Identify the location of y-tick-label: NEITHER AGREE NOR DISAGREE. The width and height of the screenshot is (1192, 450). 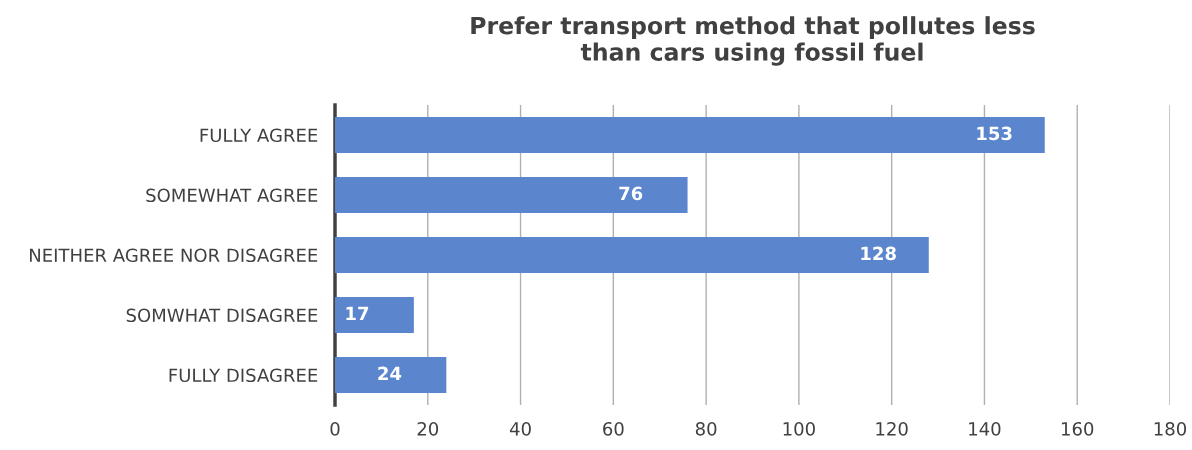
(174, 255).